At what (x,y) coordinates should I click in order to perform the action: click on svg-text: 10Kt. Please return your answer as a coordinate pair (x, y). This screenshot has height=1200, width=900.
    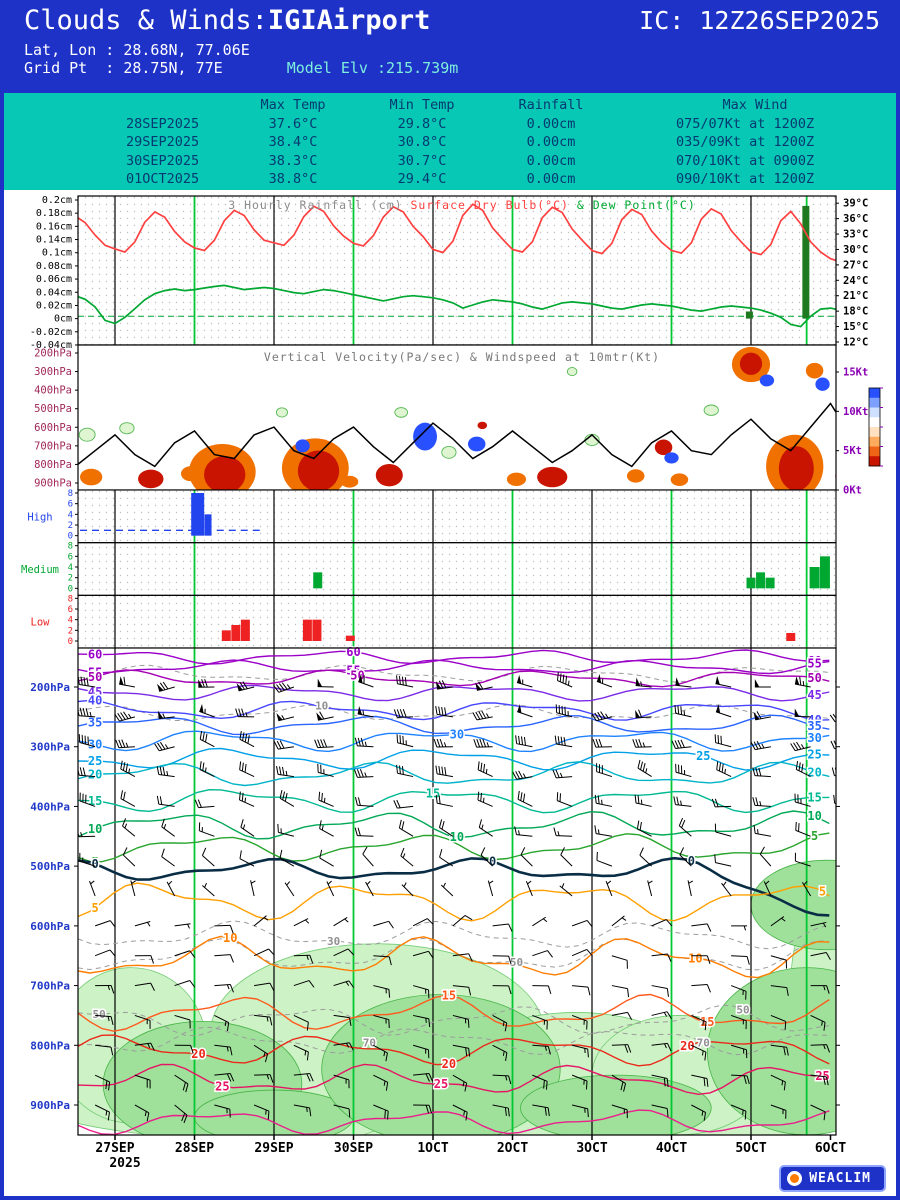
    Looking at the image, I should click on (855, 412).